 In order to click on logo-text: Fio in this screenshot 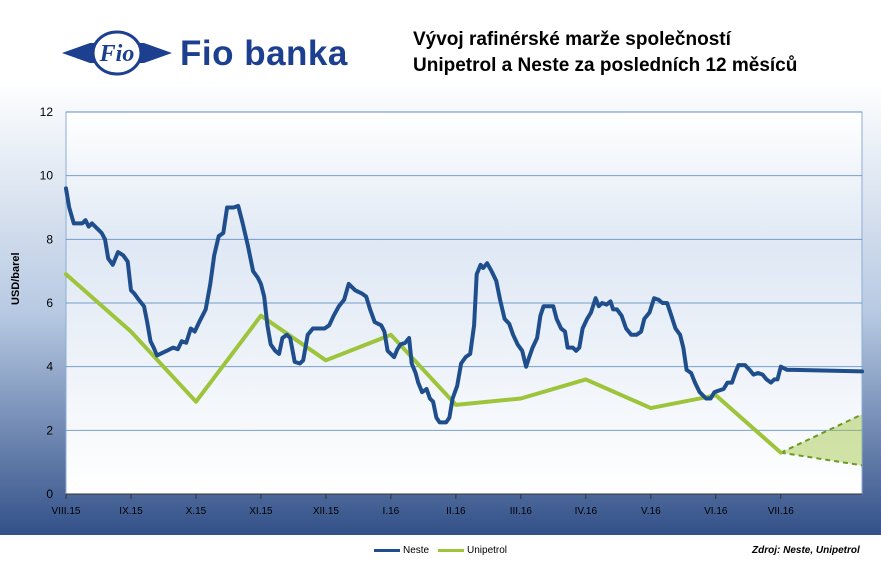, I will do `click(117, 54)`.